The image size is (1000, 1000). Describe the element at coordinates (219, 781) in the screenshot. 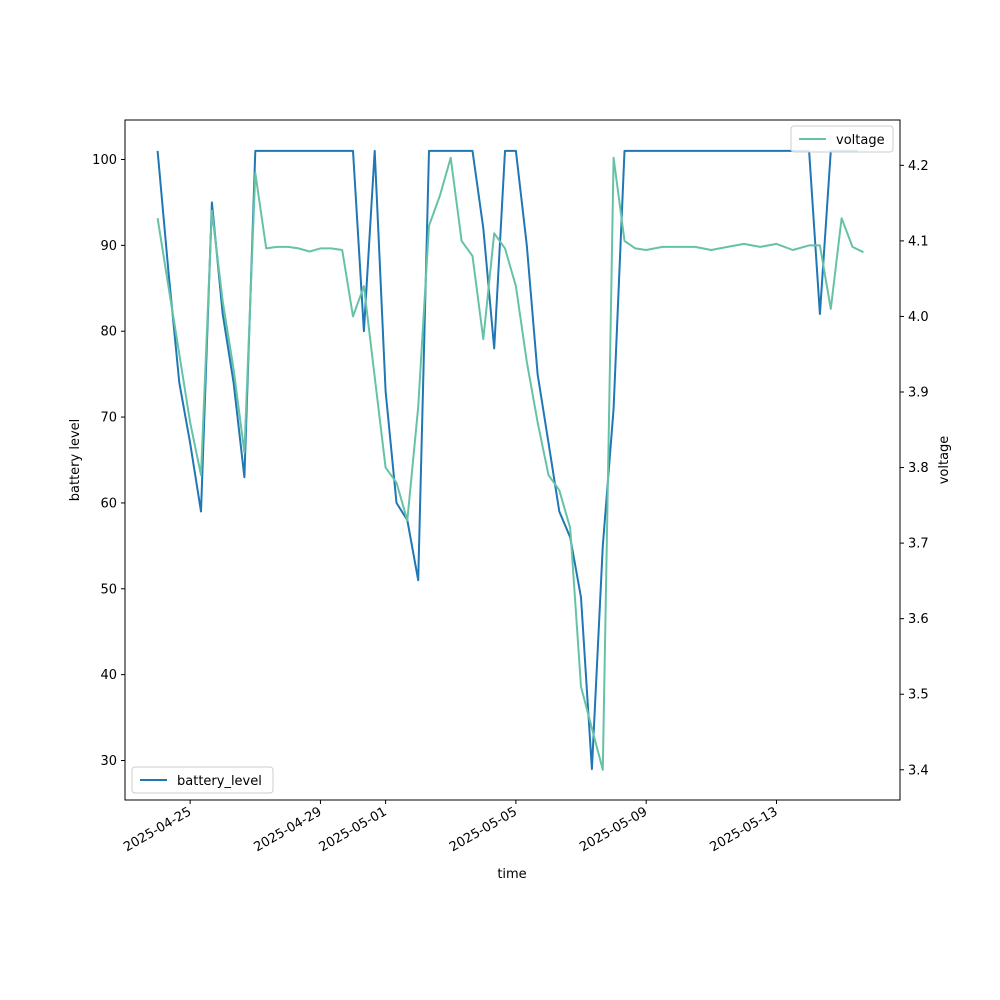

I see `legend-battery-level-label: battery_level` at that location.